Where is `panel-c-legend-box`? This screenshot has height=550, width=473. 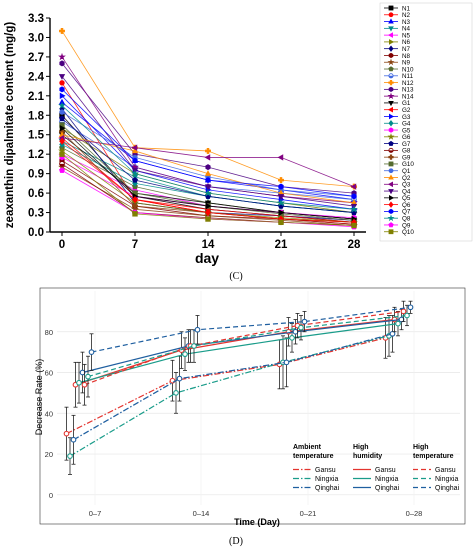 panel-c-legend-box is located at coordinates (426, 122).